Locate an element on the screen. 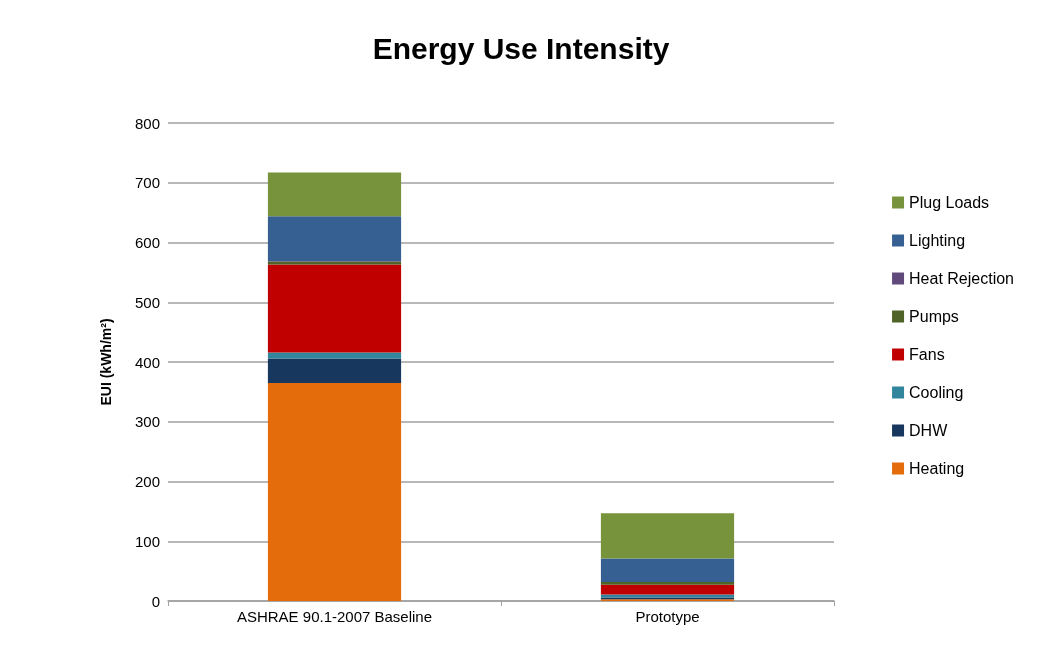  y-tick-label: 600 is located at coordinates (147, 242).